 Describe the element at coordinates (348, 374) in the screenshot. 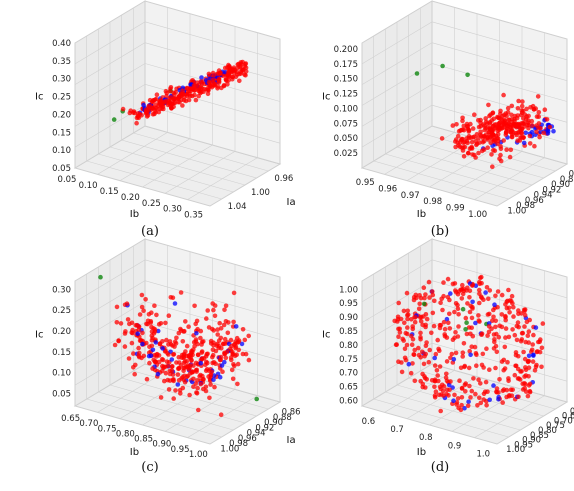

I see `ic-tick-label: 0.70` at that location.